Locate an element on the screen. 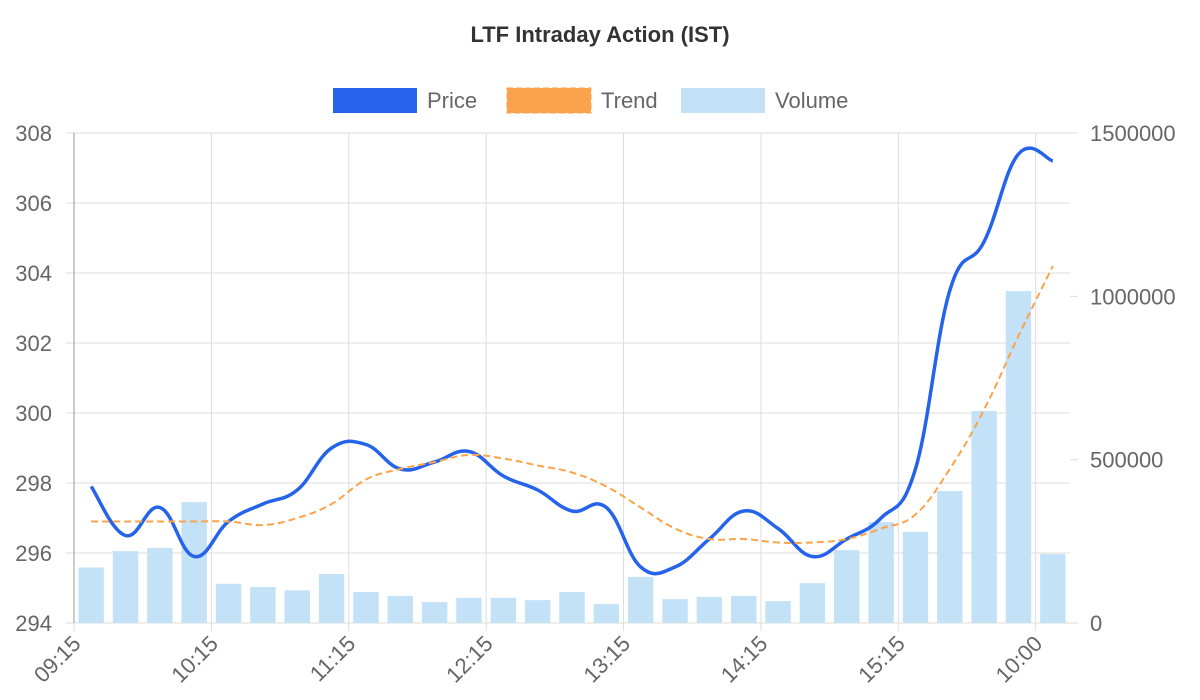  y2-tick-label: 1000000 is located at coordinates (1133, 296).